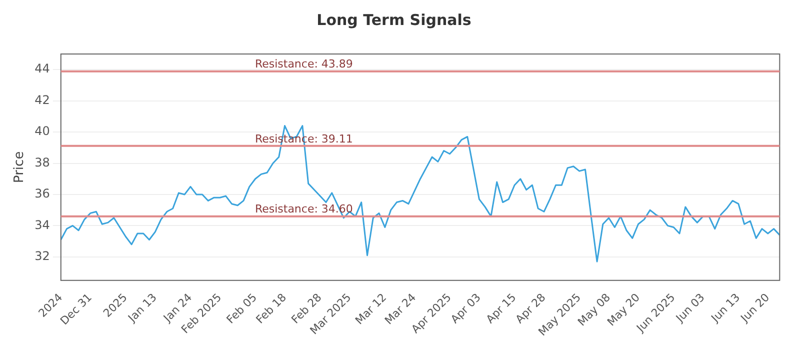  I want to click on x-tick-label: Jan 13, so click(142, 308).